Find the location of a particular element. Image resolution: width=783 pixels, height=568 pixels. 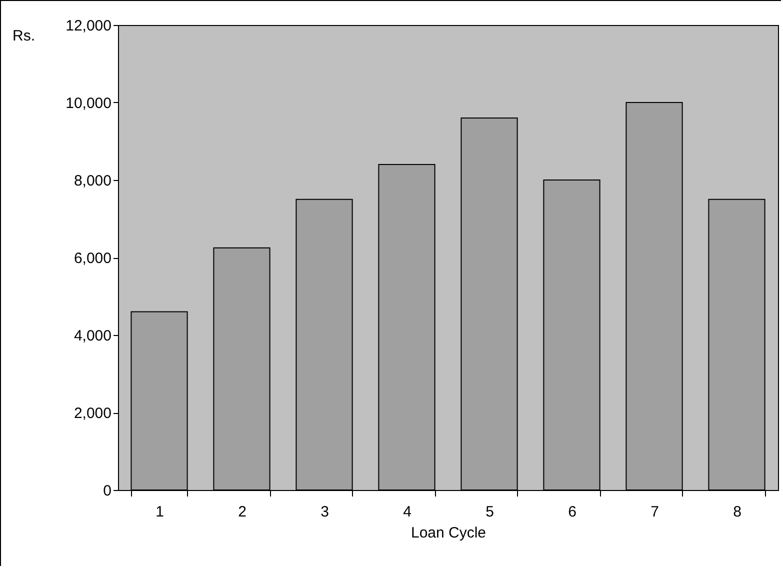

y-tick-label: 12,000 is located at coordinates (89, 26).